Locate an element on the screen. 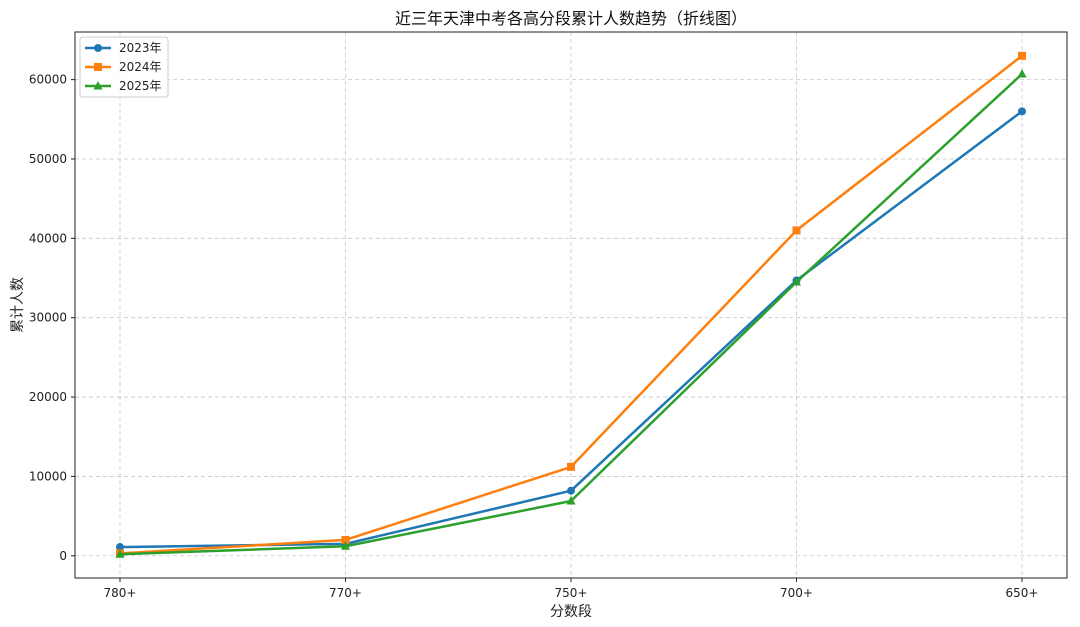 The image size is (1080, 627). legend-label: 2024年 is located at coordinates (140, 67).